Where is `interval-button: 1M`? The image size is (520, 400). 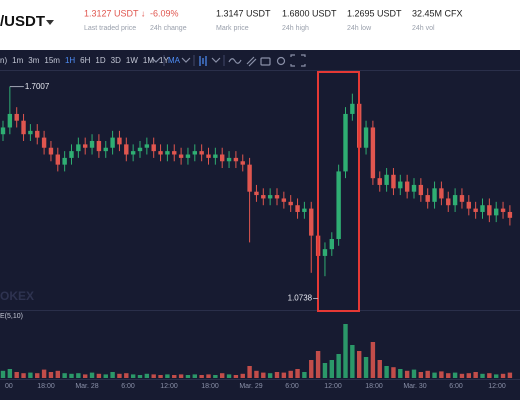 interval-button: 1M is located at coordinates (148, 60).